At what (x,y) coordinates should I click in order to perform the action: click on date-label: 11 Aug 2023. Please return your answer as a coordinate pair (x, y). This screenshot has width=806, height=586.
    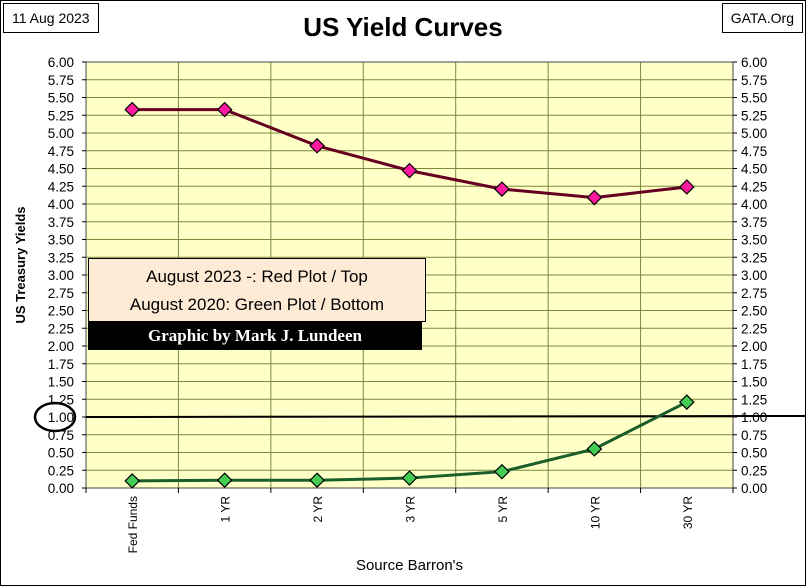
    Looking at the image, I should click on (51, 18).